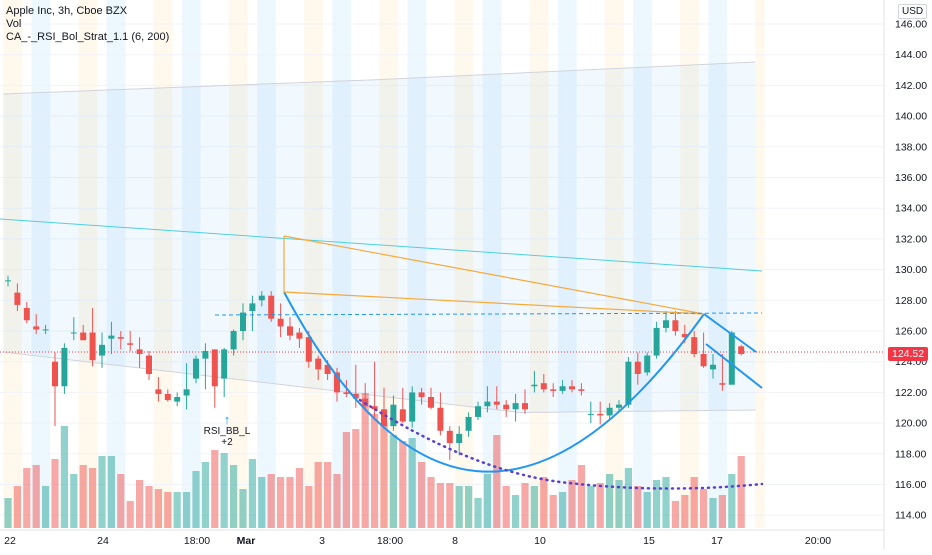 This screenshot has width=932, height=555. Describe the element at coordinates (494, 275) in the screenshot. I see `wedge-lines` at that location.